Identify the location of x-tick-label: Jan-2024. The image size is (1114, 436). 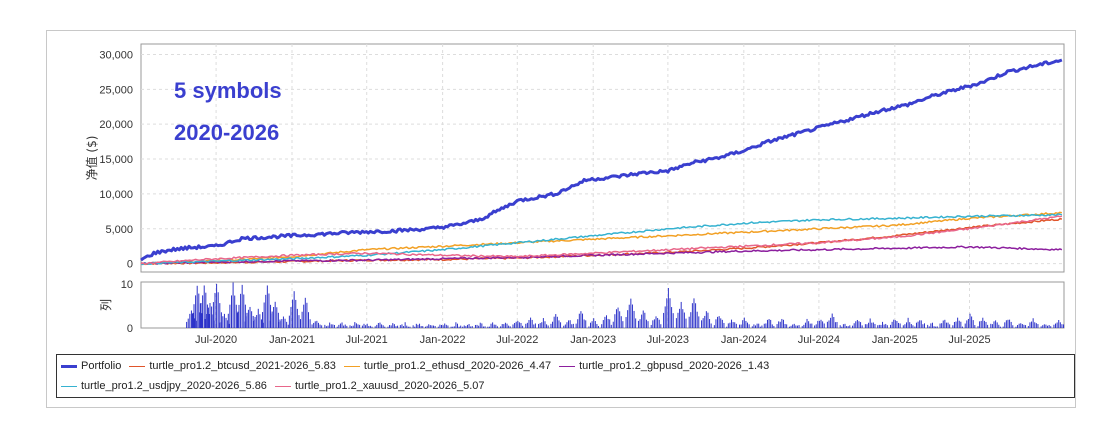
(744, 340).